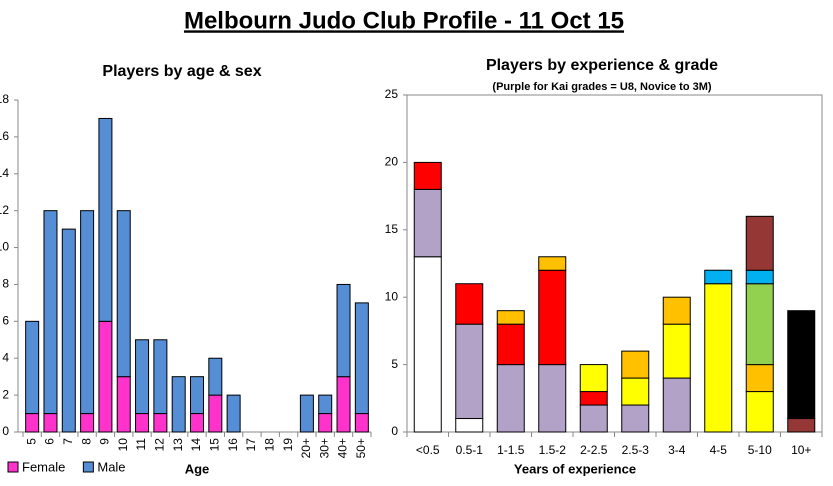 This screenshot has width=833, height=486. Describe the element at coordinates (392, 162) in the screenshot. I see `y-tick-label: 20` at that location.